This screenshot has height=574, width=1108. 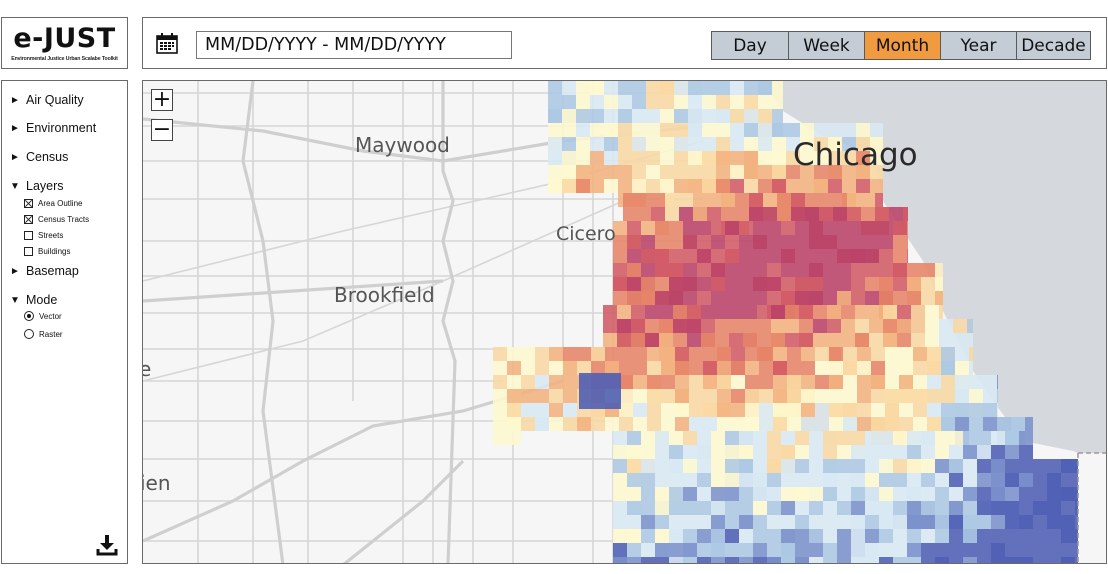 What do you see at coordinates (29, 316) in the screenshot?
I see `radio-selected` at bounding box center [29, 316].